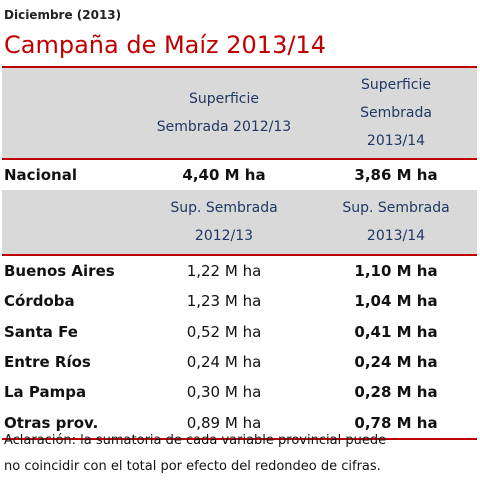 This screenshot has width=480, height=490. What do you see at coordinates (224, 127) in the screenshot?
I see `national-header-col-2012-line2: Sembrada 2012/13` at bounding box center [224, 127].